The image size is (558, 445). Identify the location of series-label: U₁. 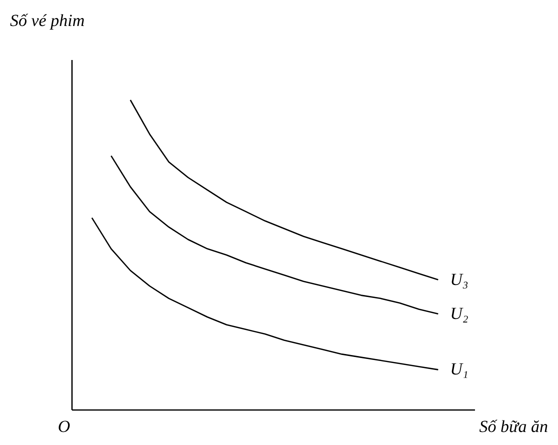
(459, 369).